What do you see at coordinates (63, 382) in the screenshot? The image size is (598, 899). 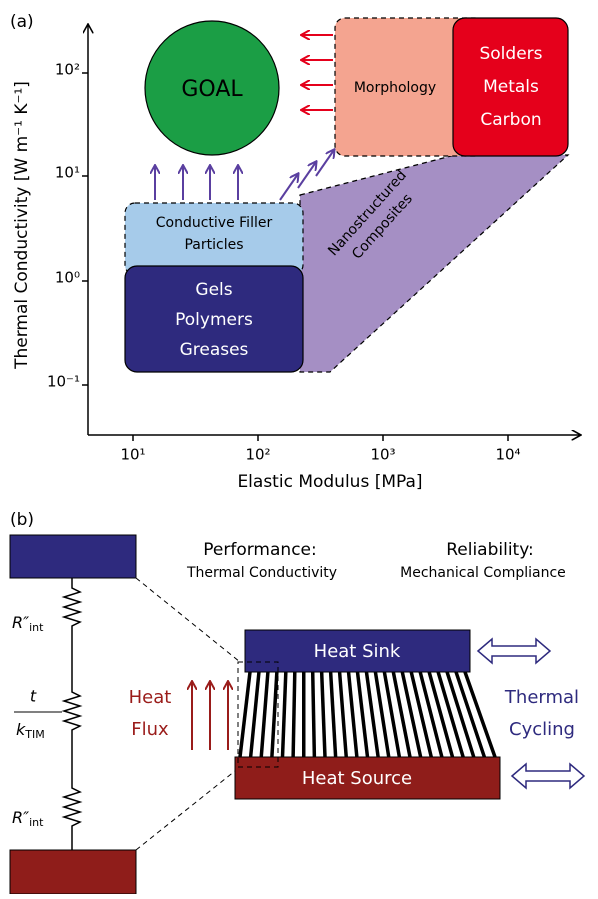 I see `y-tick-label: 10⁻¹` at bounding box center [63, 382].